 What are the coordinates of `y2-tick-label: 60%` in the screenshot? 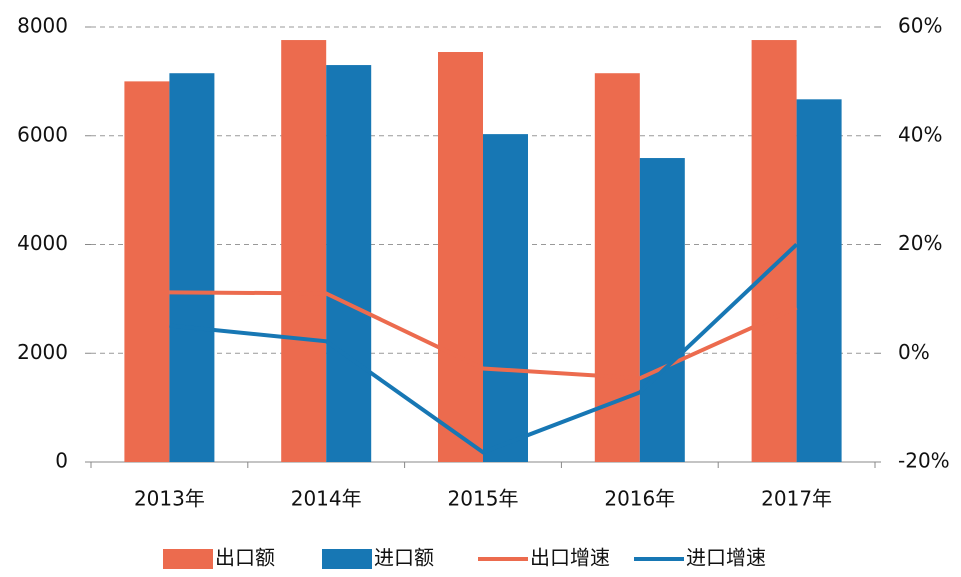 It's located at (920, 26).